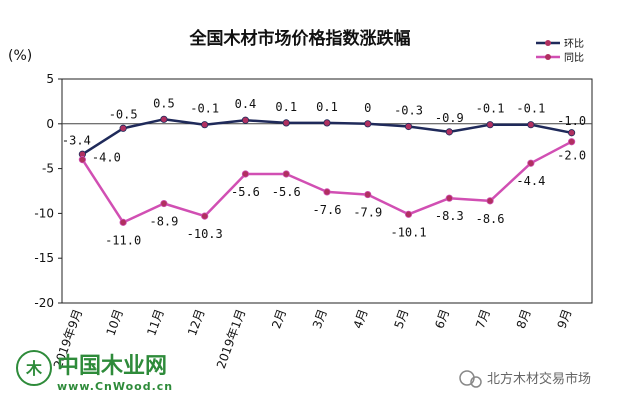 This screenshot has width=630, height=405. I want to click on series-1-data-label: -4.4, so click(530, 181).